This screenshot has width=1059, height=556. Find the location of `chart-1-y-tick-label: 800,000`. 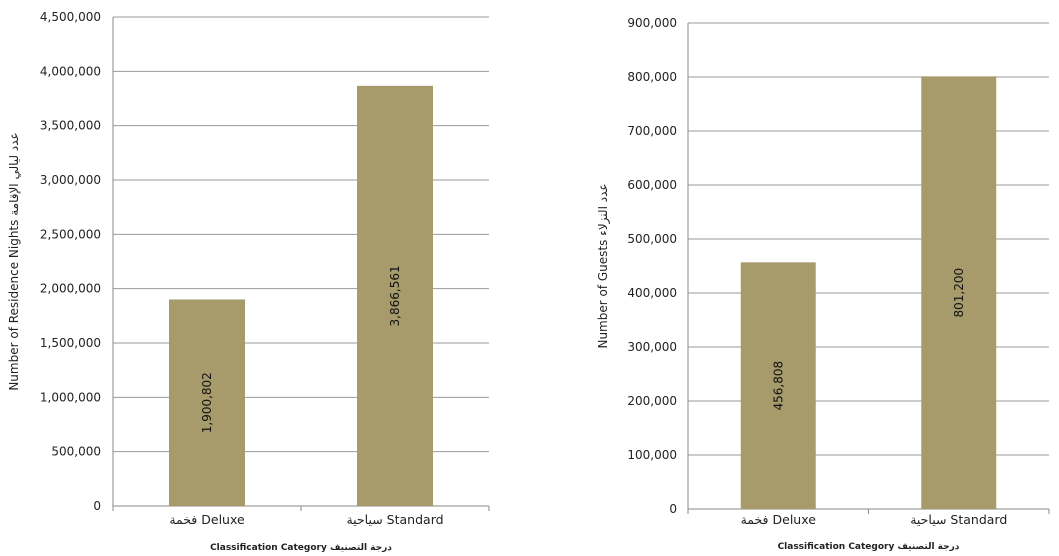

chart-1-y-tick-label: 800,000 is located at coordinates (652, 77).